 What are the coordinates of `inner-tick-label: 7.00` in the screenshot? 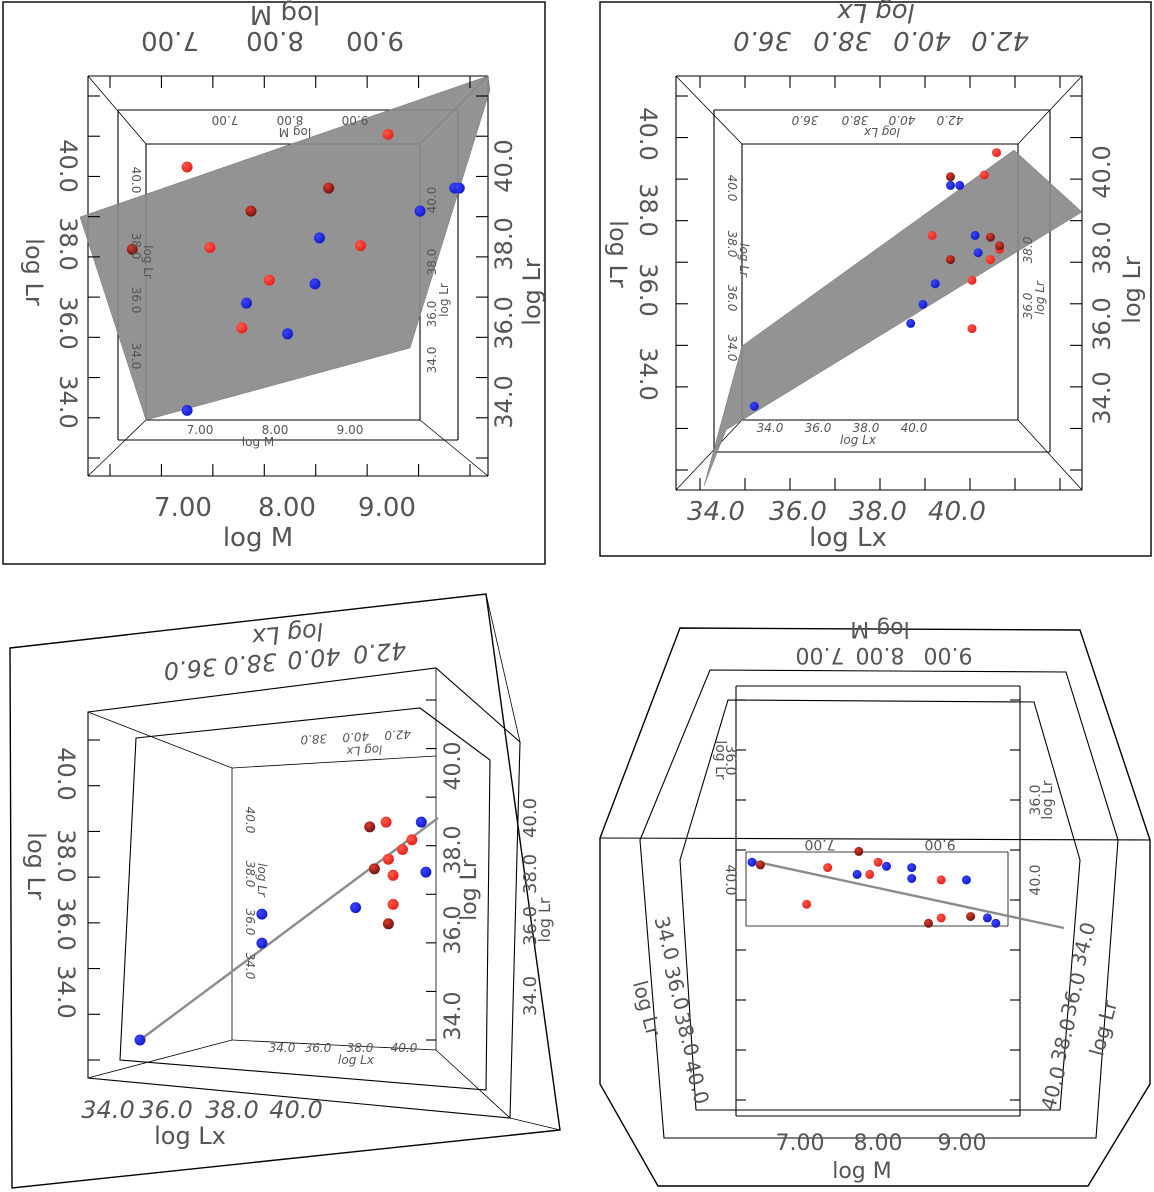 It's located at (200, 430).